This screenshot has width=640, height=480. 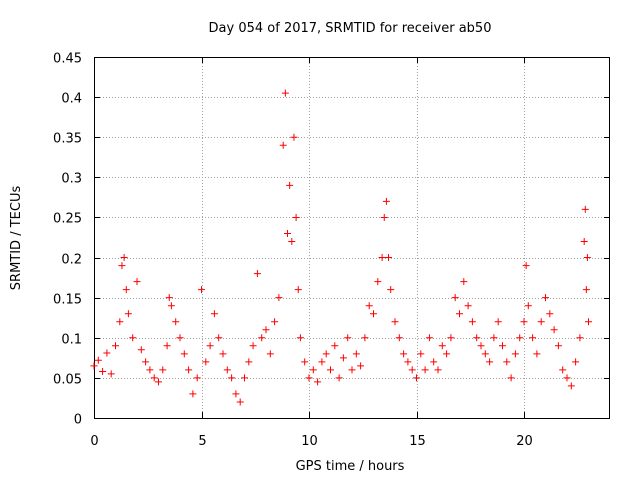 I want to click on y-tick-label: 0.25, so click(x=67, y=219).